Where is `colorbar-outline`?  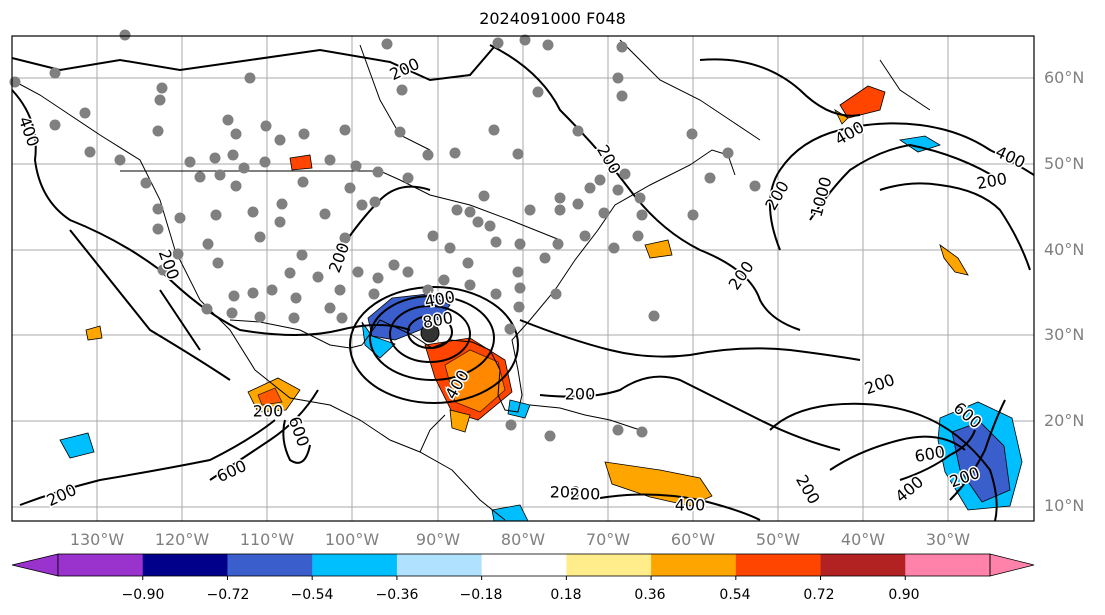 colorbar-outline is located at coordinates (524, 565).